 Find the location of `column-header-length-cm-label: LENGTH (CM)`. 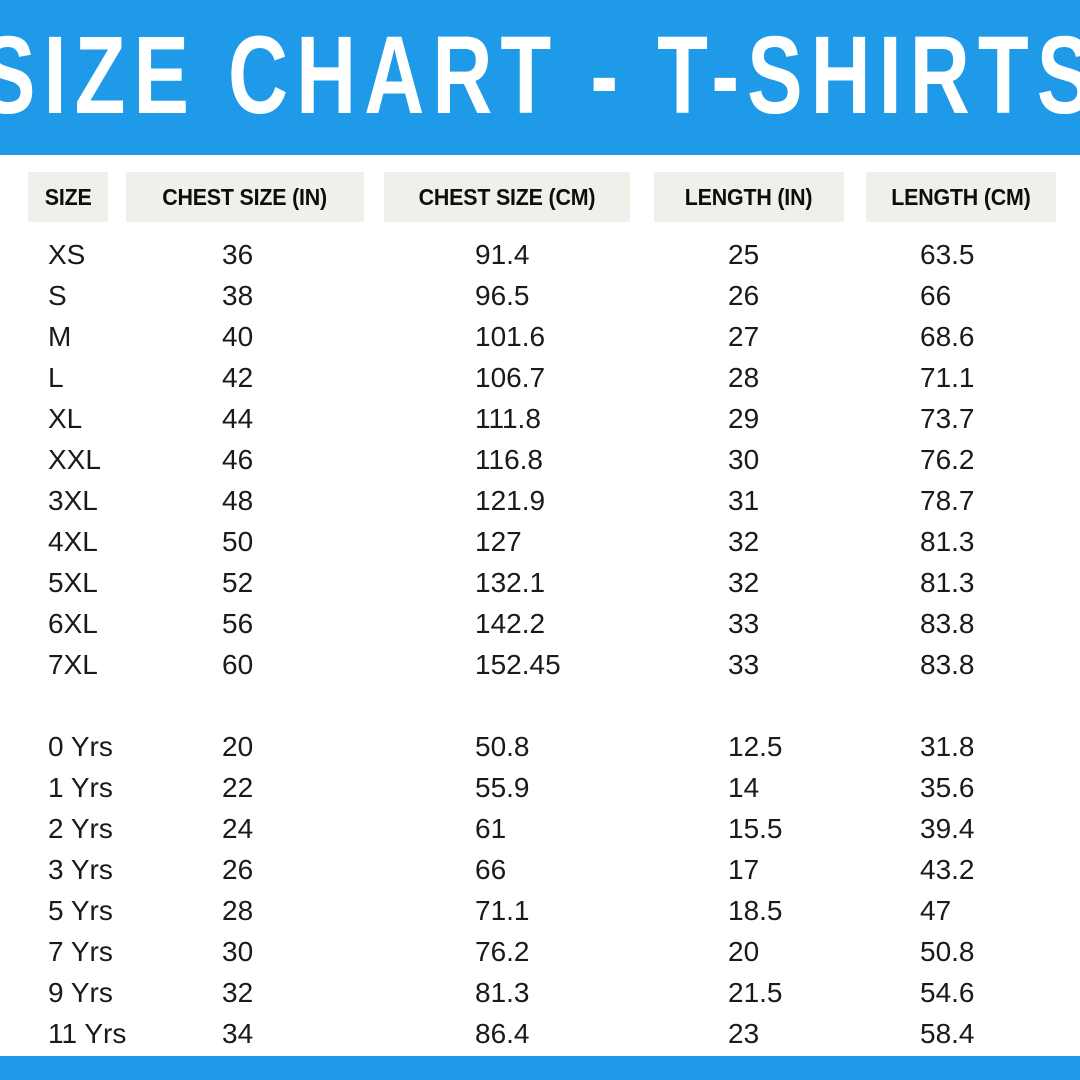

column-header-length-cm-label: LENGTH (CM) is located at coordinates (961, 196).